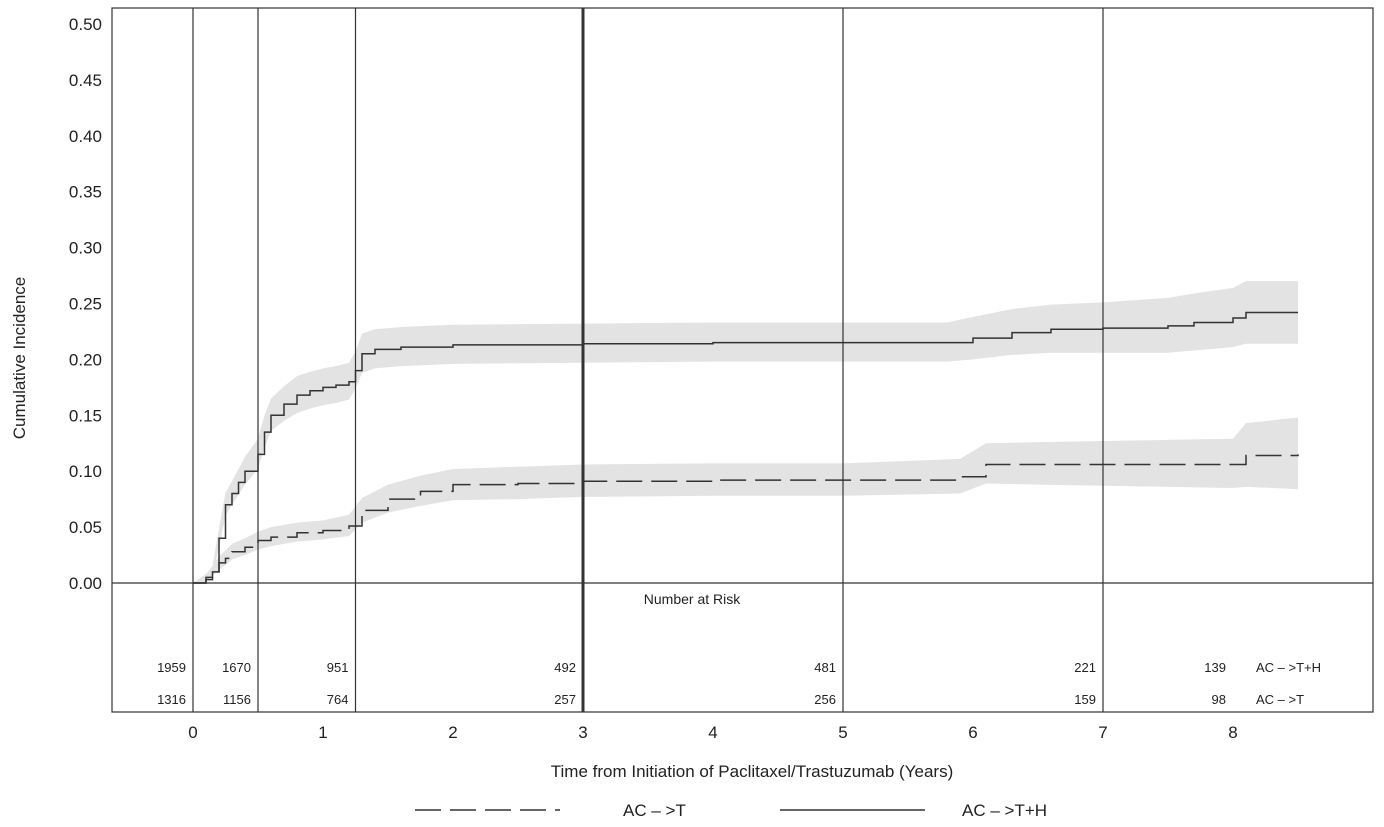 The image size is (1384, 827). I want to click on x-tick-label: 1, so click(322, 732).